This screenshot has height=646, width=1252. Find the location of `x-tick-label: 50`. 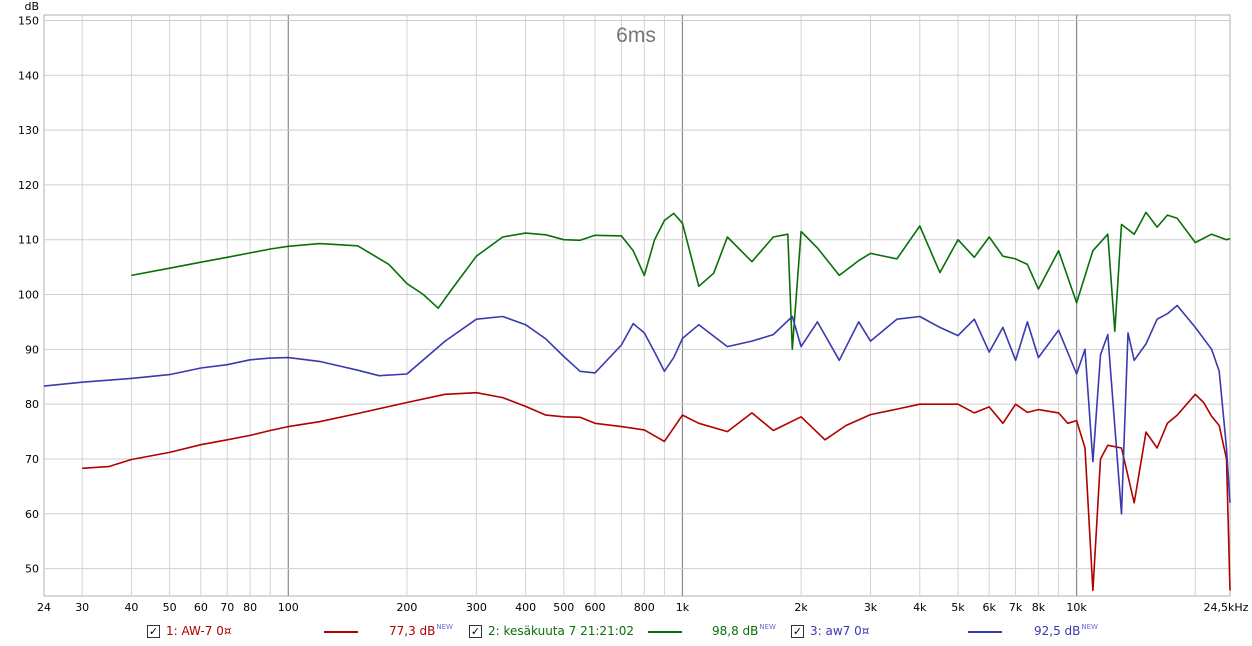

x-tick-label: 50 is located at coordinates (170, 607).